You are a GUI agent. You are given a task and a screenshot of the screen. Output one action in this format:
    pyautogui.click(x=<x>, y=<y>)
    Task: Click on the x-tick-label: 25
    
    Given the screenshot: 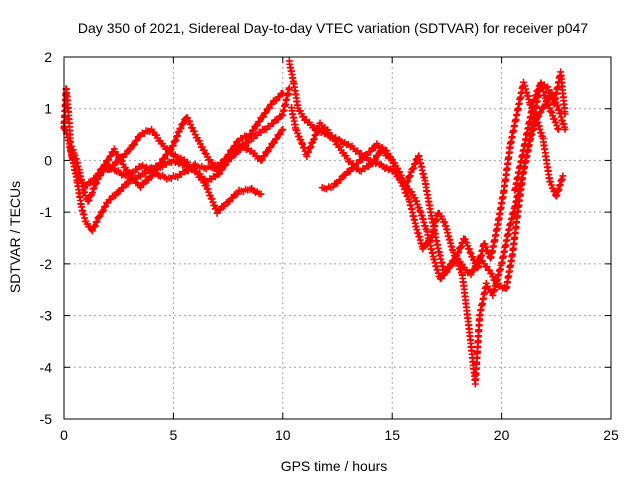 What is the action you would take?
    pyautogui.click(x=611, y=435)
    